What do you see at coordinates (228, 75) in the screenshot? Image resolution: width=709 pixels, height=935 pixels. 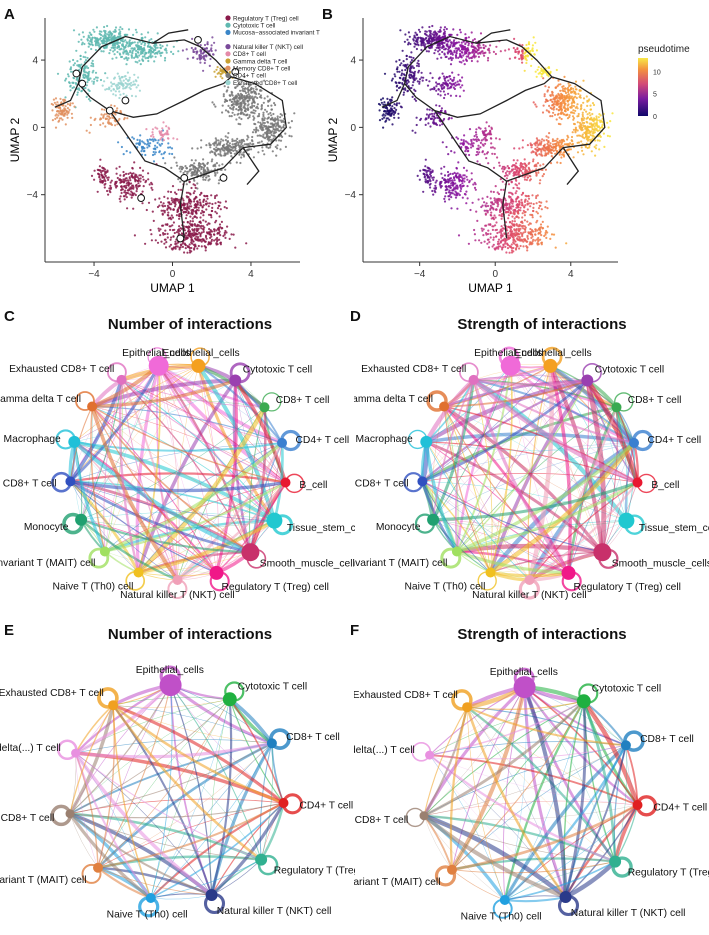 I see `legend-swatch` at bounding box center [228, 75].